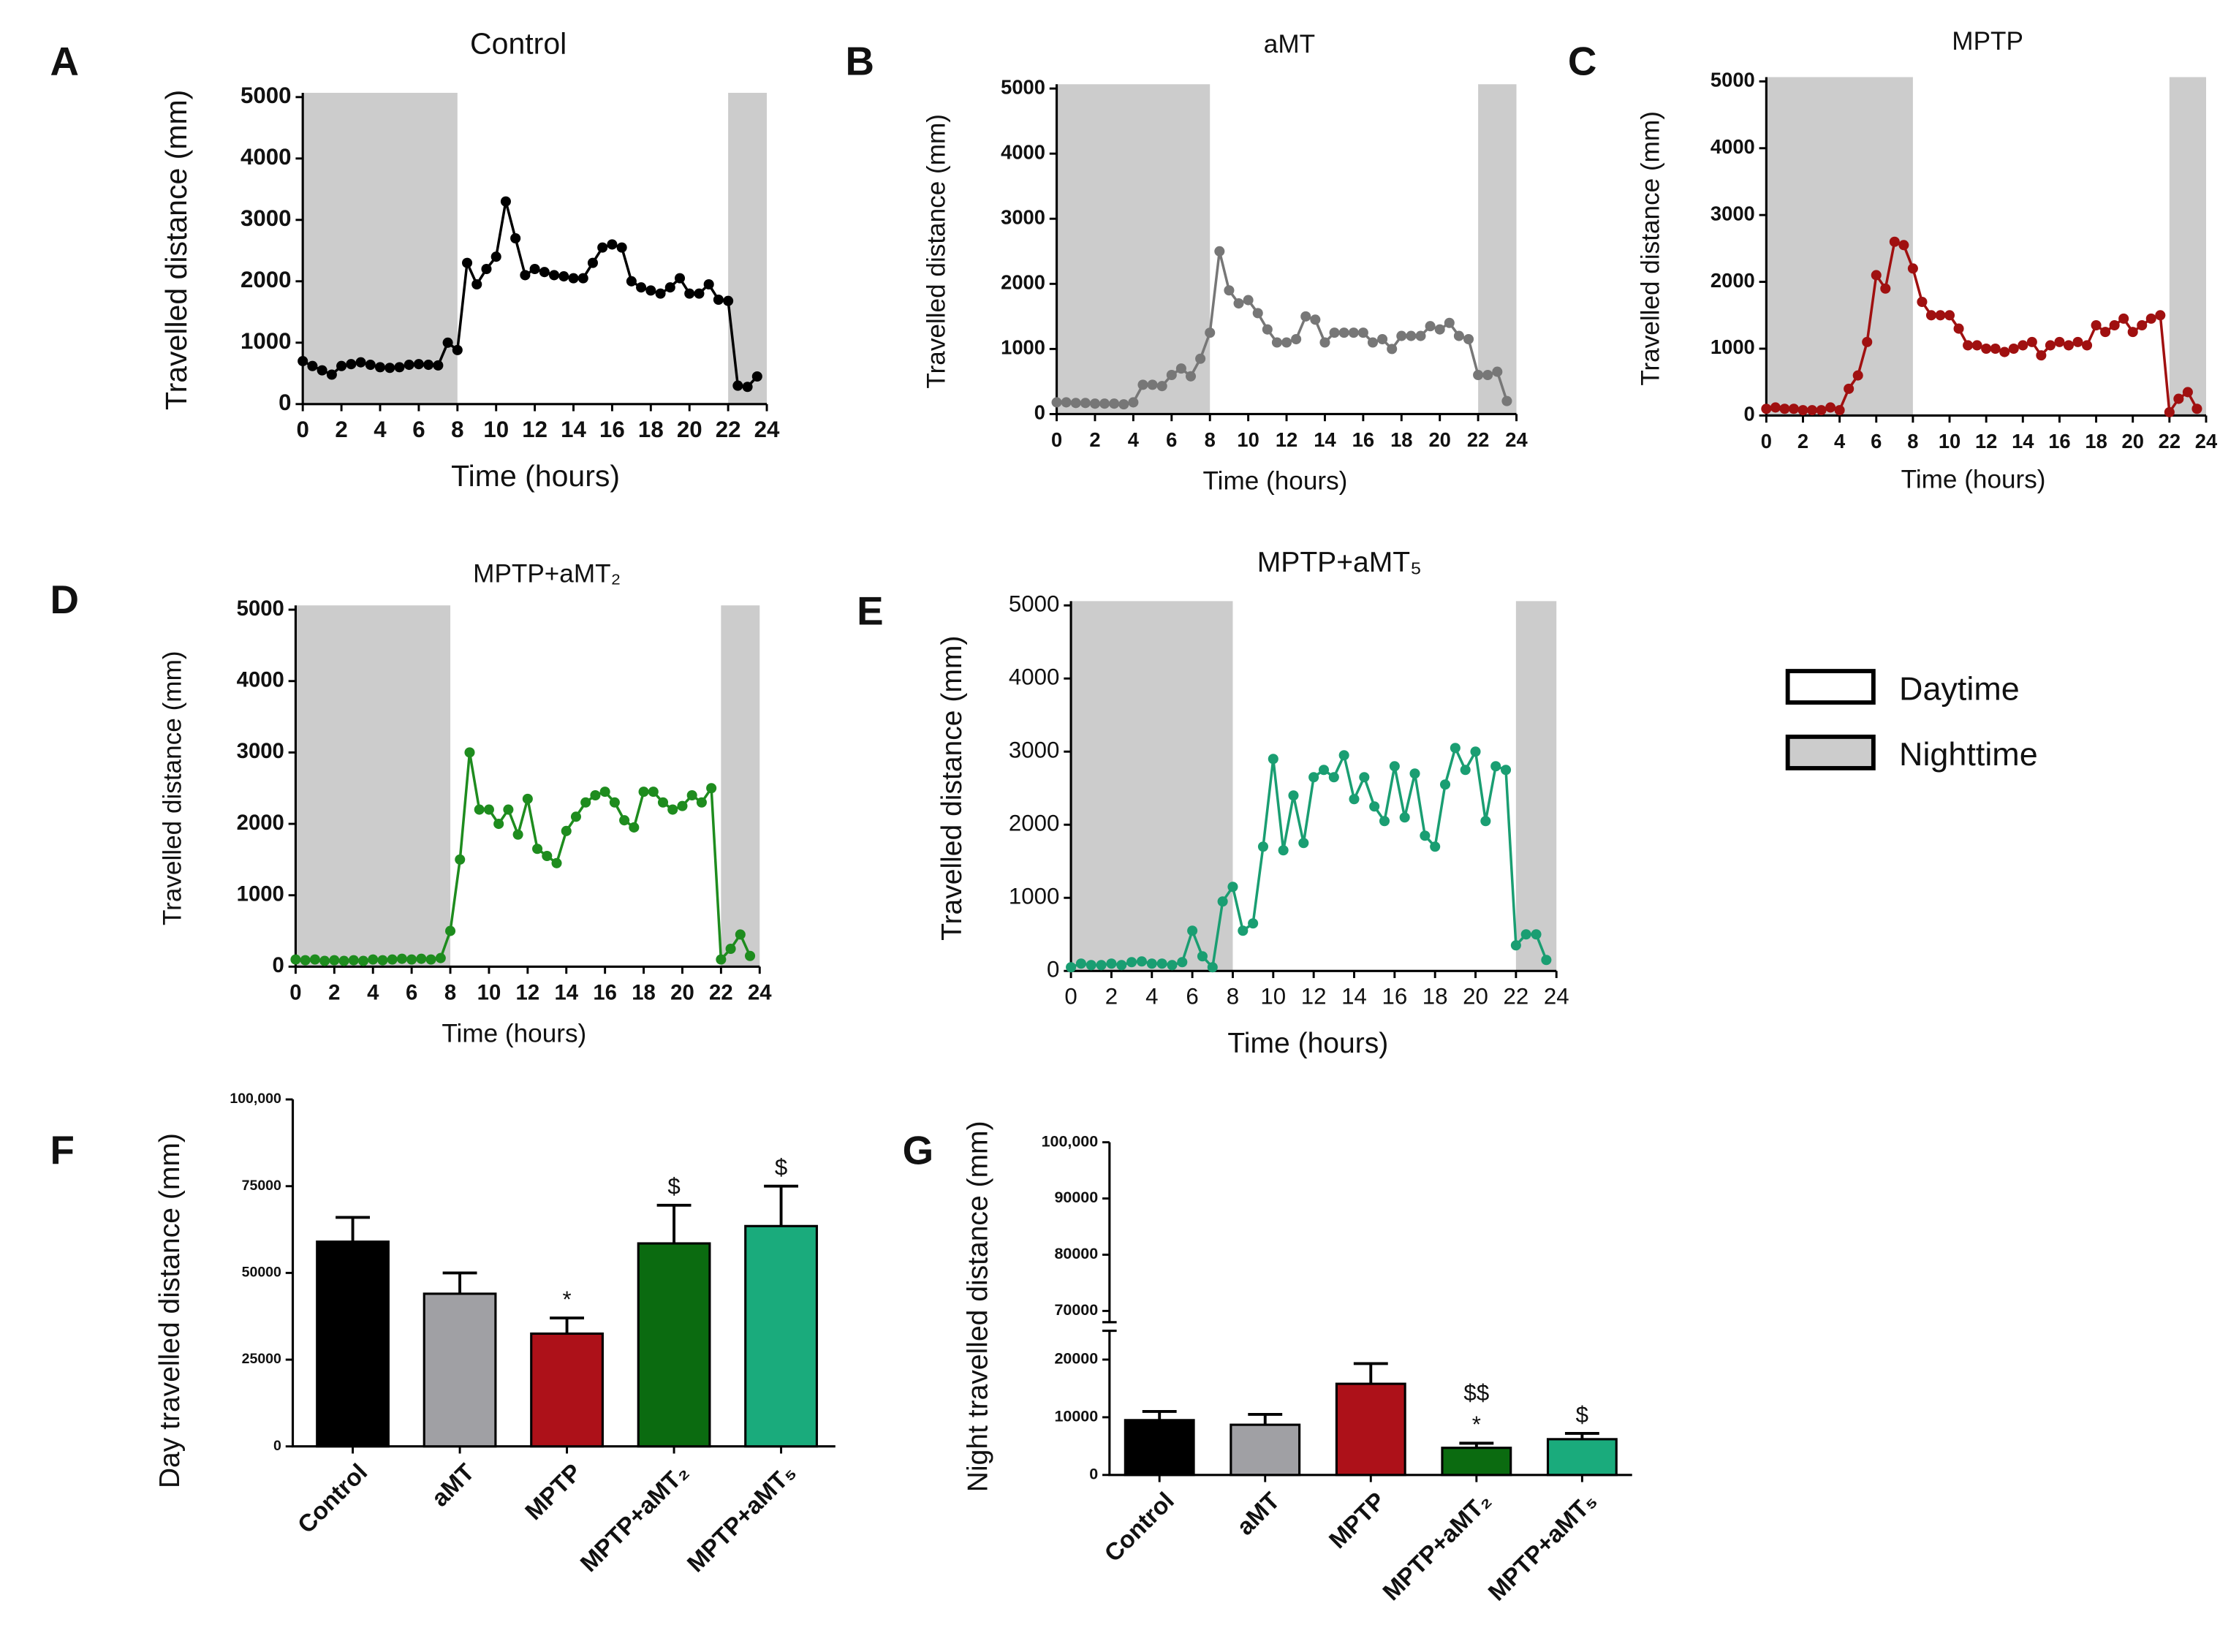 The image size is (2239, 1652). Describe the element at coordinates (553, 1492) in the screenshot. I see `x-tick-label: MPTP` at that location.